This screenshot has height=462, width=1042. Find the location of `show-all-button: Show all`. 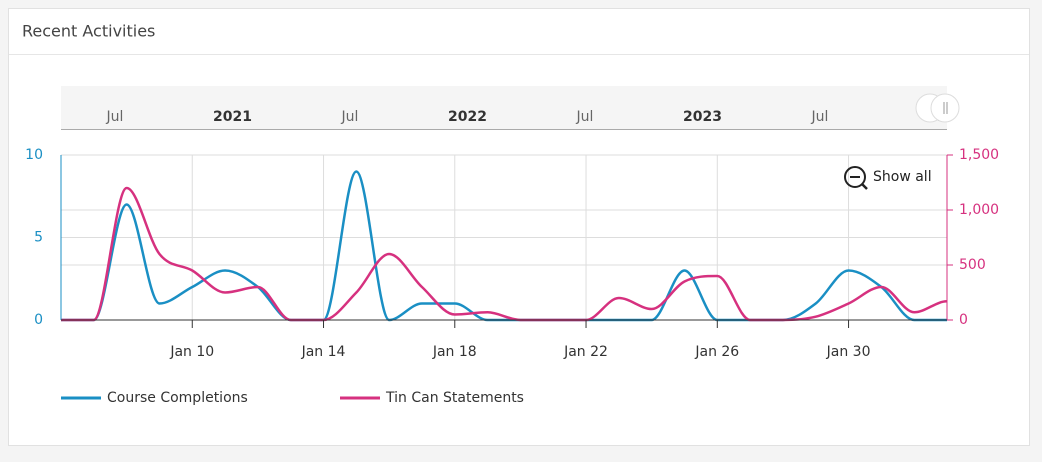

show-all-button: Show all is located at coordinates (888, 178).